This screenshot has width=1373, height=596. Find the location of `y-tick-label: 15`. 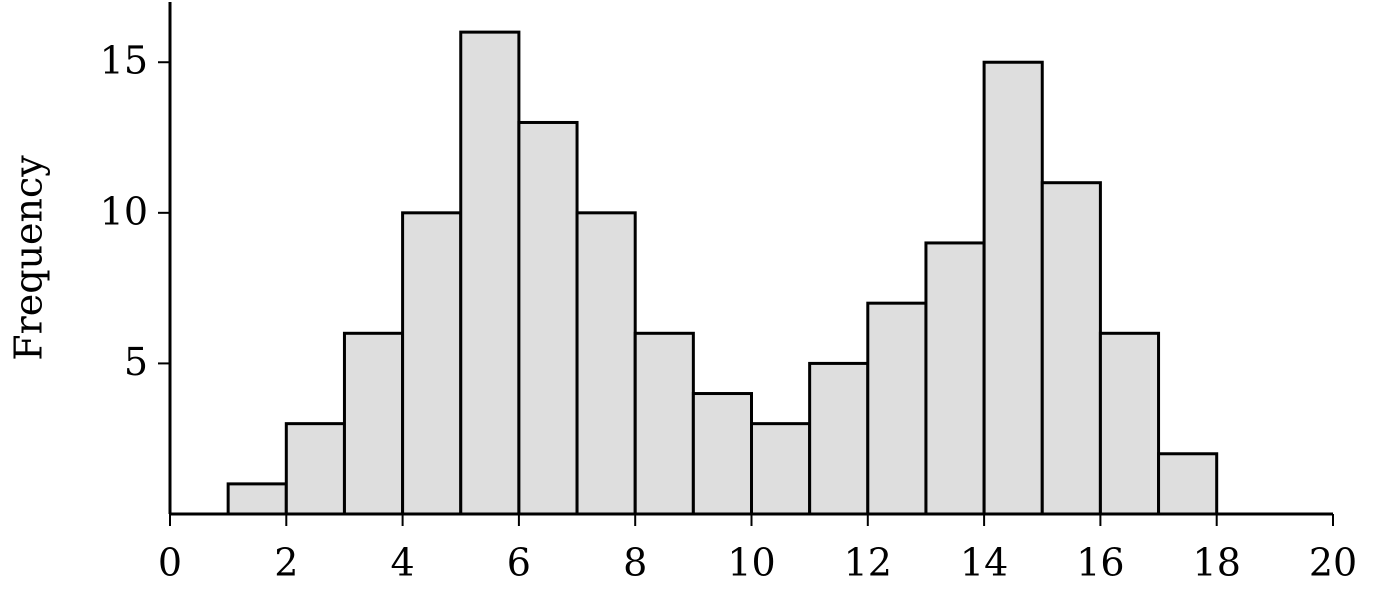

y-tick-label: 15 is located at coordinates (124, 61).